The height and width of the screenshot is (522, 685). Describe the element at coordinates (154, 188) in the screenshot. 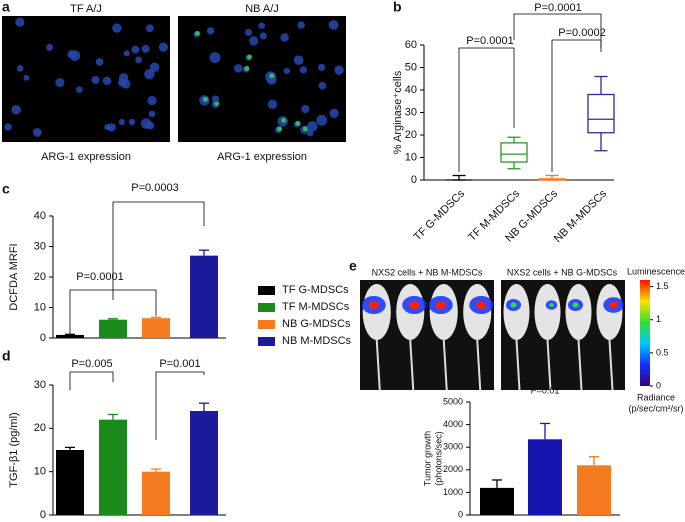

I see `p-value: P=0.0003` at that location.